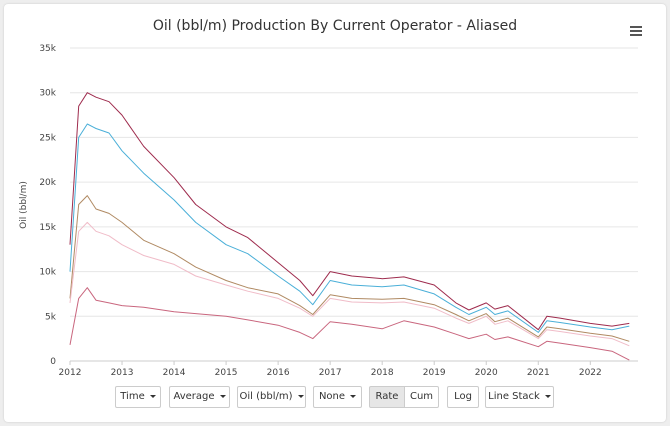 The width and height of the screenshot is (670, 426). Describe the element at coordinates (47, 94) in the screenshot. I see `y-tick-label: 30k` at that location.